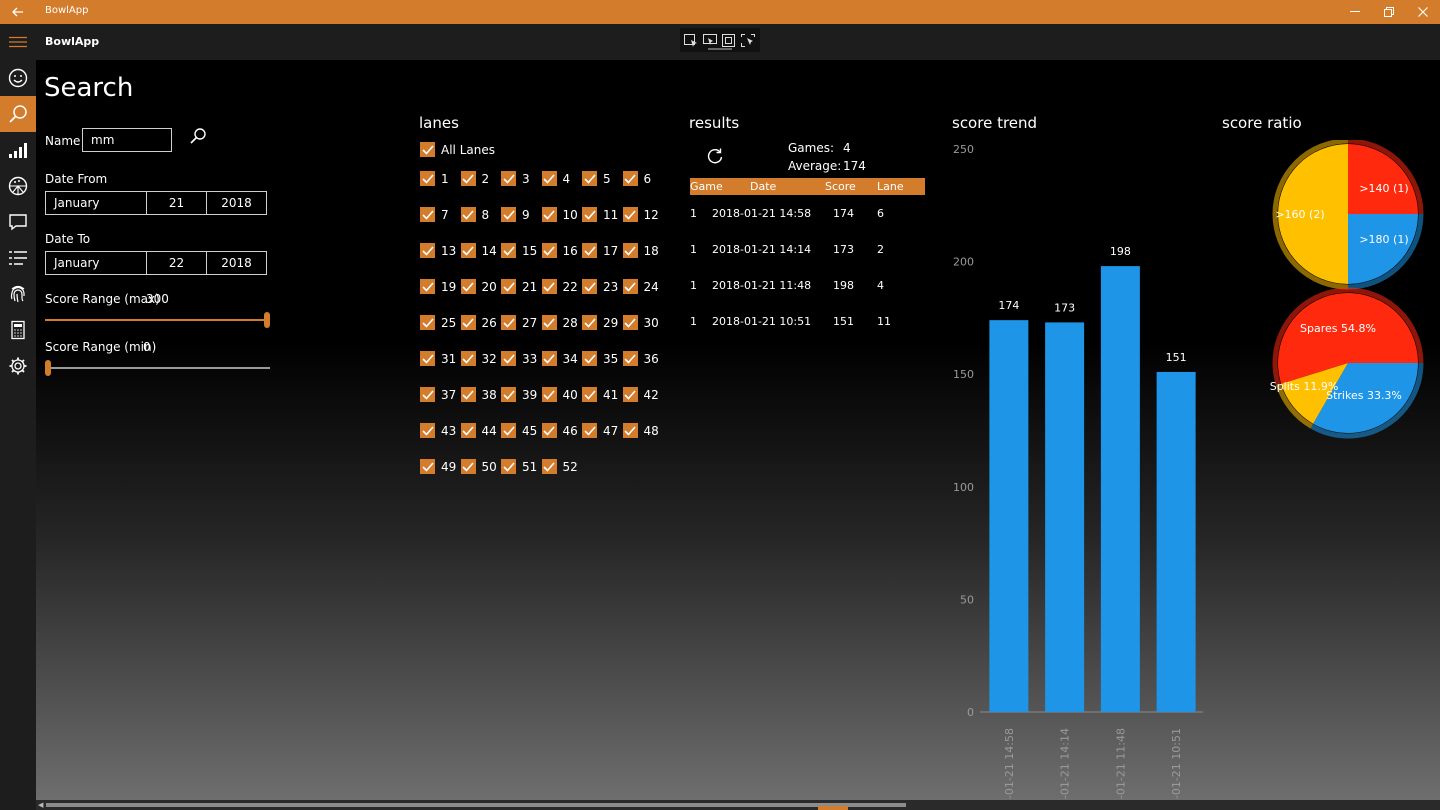  Describe the element at coordinates (1389, 12) in the screenshot. I see `restore-icon` at that location.